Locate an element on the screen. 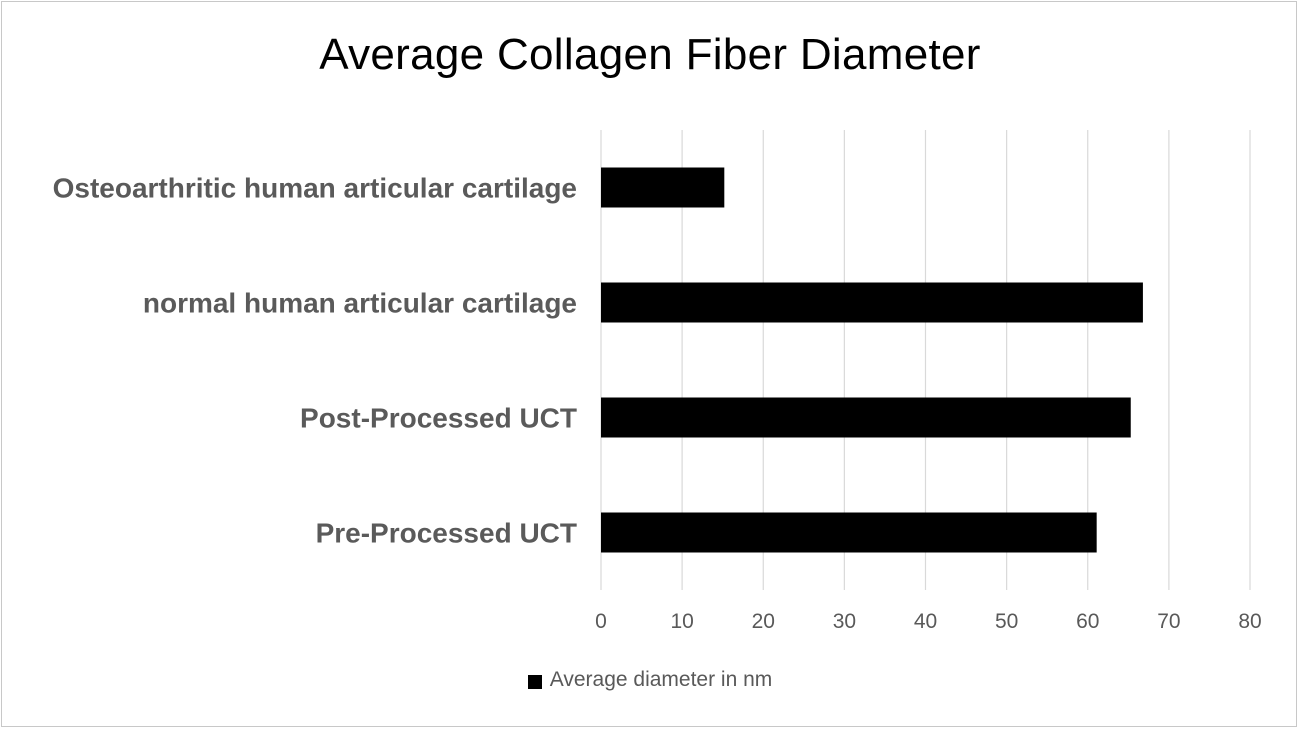 This screenshot has height=730, width=1300. category-label: normal human articular cartilage is located at coordinates (360, 303).